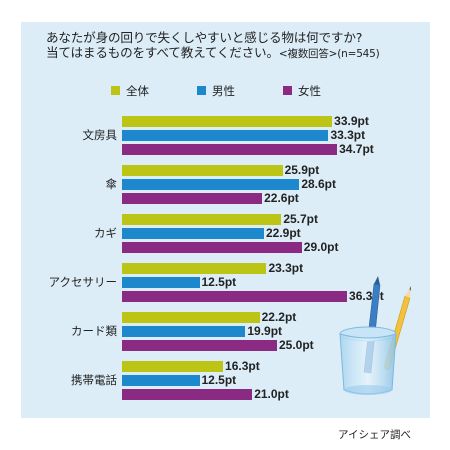  I want to click on question-line-2-text: 当てはまるものをすべて教えてください。, so click(162, 52).